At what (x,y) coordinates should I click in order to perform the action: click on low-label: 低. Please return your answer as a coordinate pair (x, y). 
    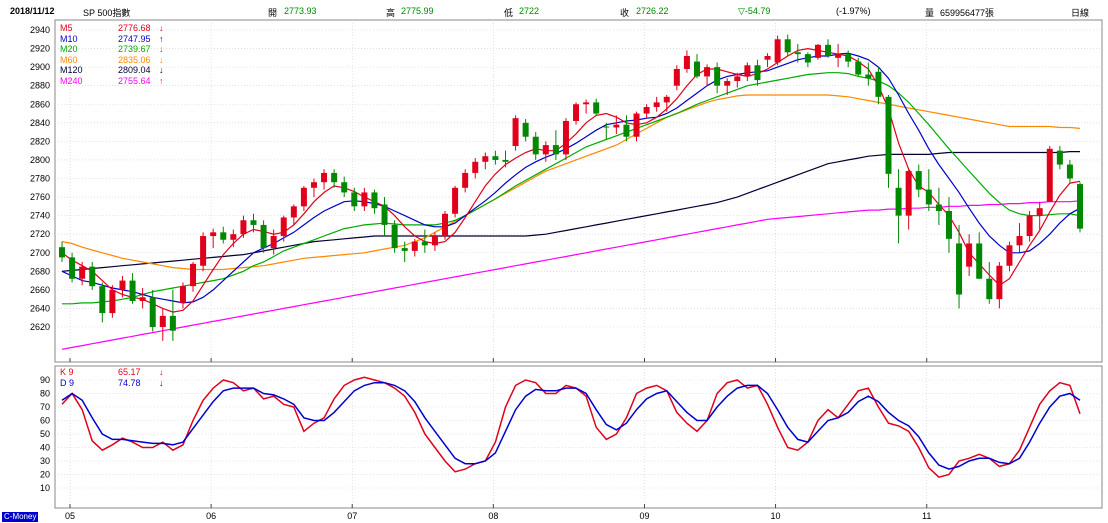
    Looking at the image, I should click on (509, 13).